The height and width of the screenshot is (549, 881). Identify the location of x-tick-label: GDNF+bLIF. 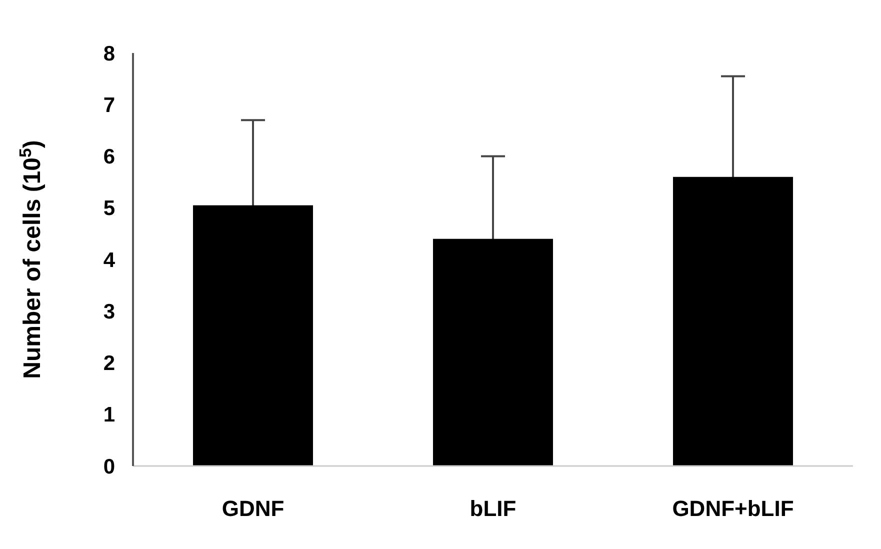
(733, 508).